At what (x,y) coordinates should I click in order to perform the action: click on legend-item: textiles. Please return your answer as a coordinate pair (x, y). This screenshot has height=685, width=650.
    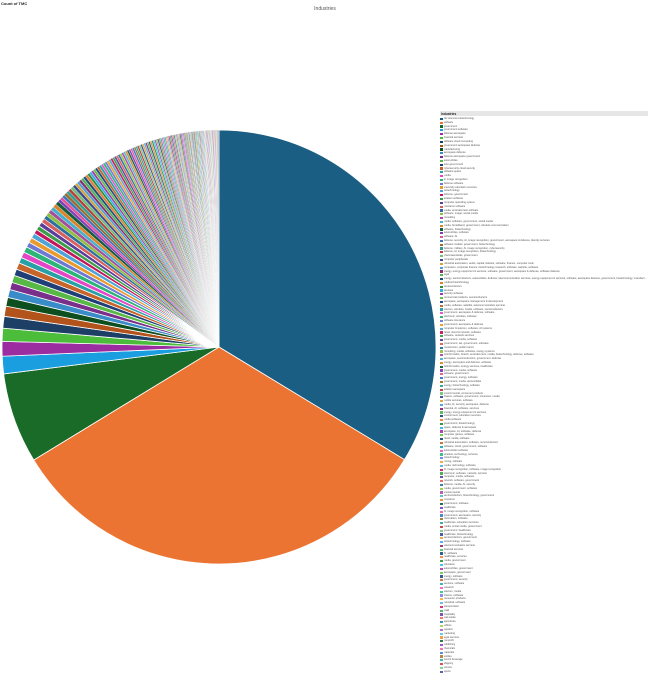
    Looking at the image, I should click on (544, 657).